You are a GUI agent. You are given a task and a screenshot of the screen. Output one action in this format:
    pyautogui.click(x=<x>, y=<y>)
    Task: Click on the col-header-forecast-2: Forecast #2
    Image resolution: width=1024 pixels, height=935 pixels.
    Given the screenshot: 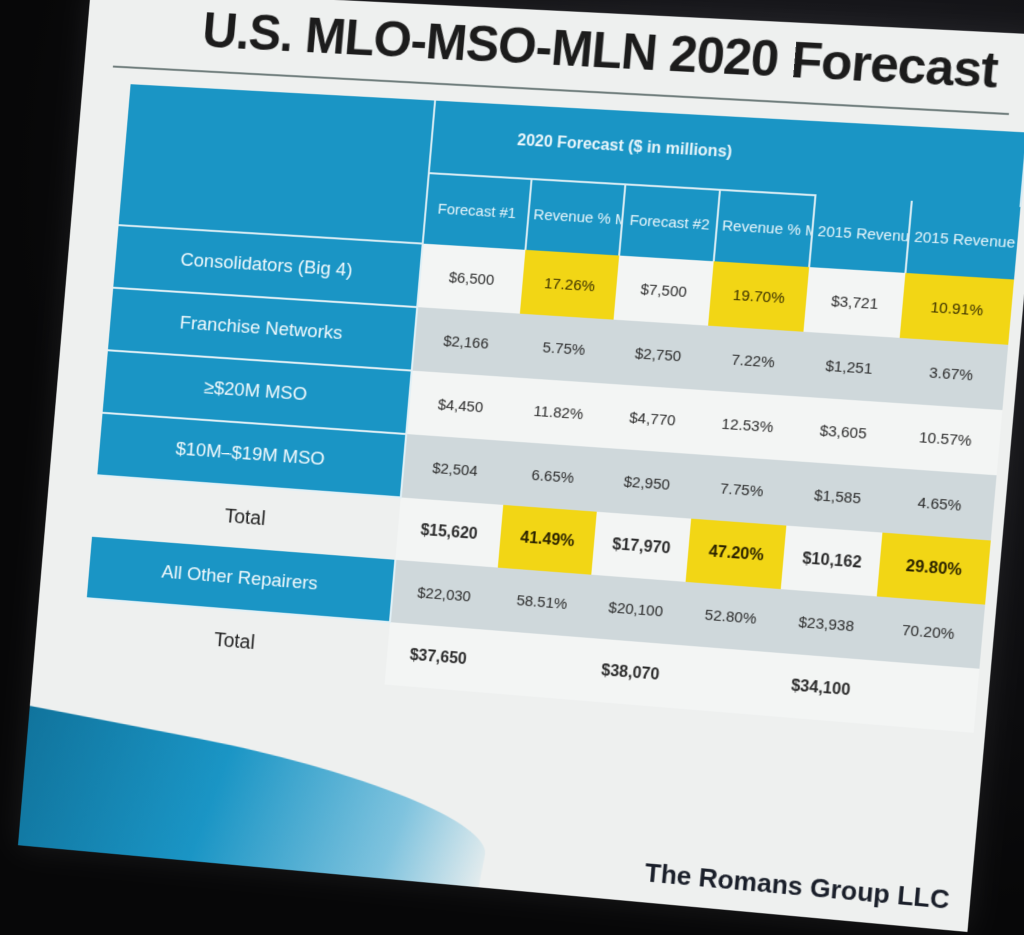 What is the action you would take?
    pyautogui.click(x=669, y=222)
    